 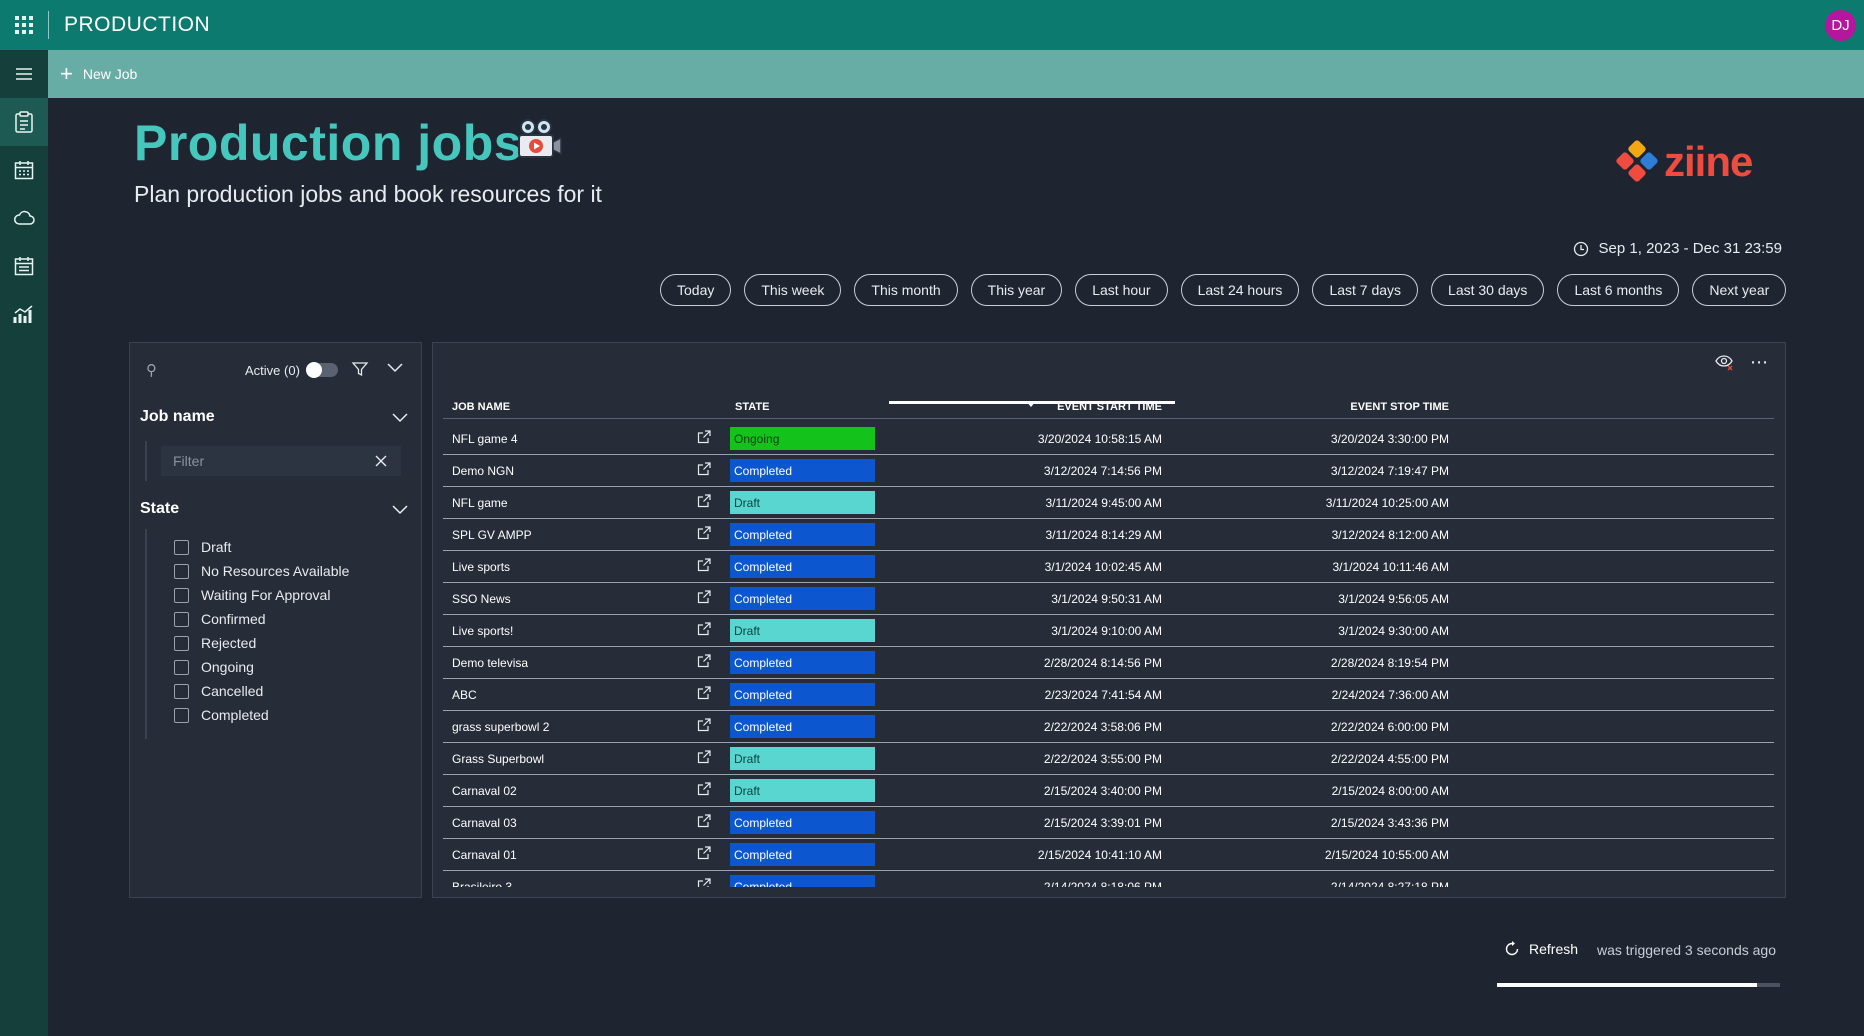 I want to click on chevron-down-icon, so click(x=395, y=367).